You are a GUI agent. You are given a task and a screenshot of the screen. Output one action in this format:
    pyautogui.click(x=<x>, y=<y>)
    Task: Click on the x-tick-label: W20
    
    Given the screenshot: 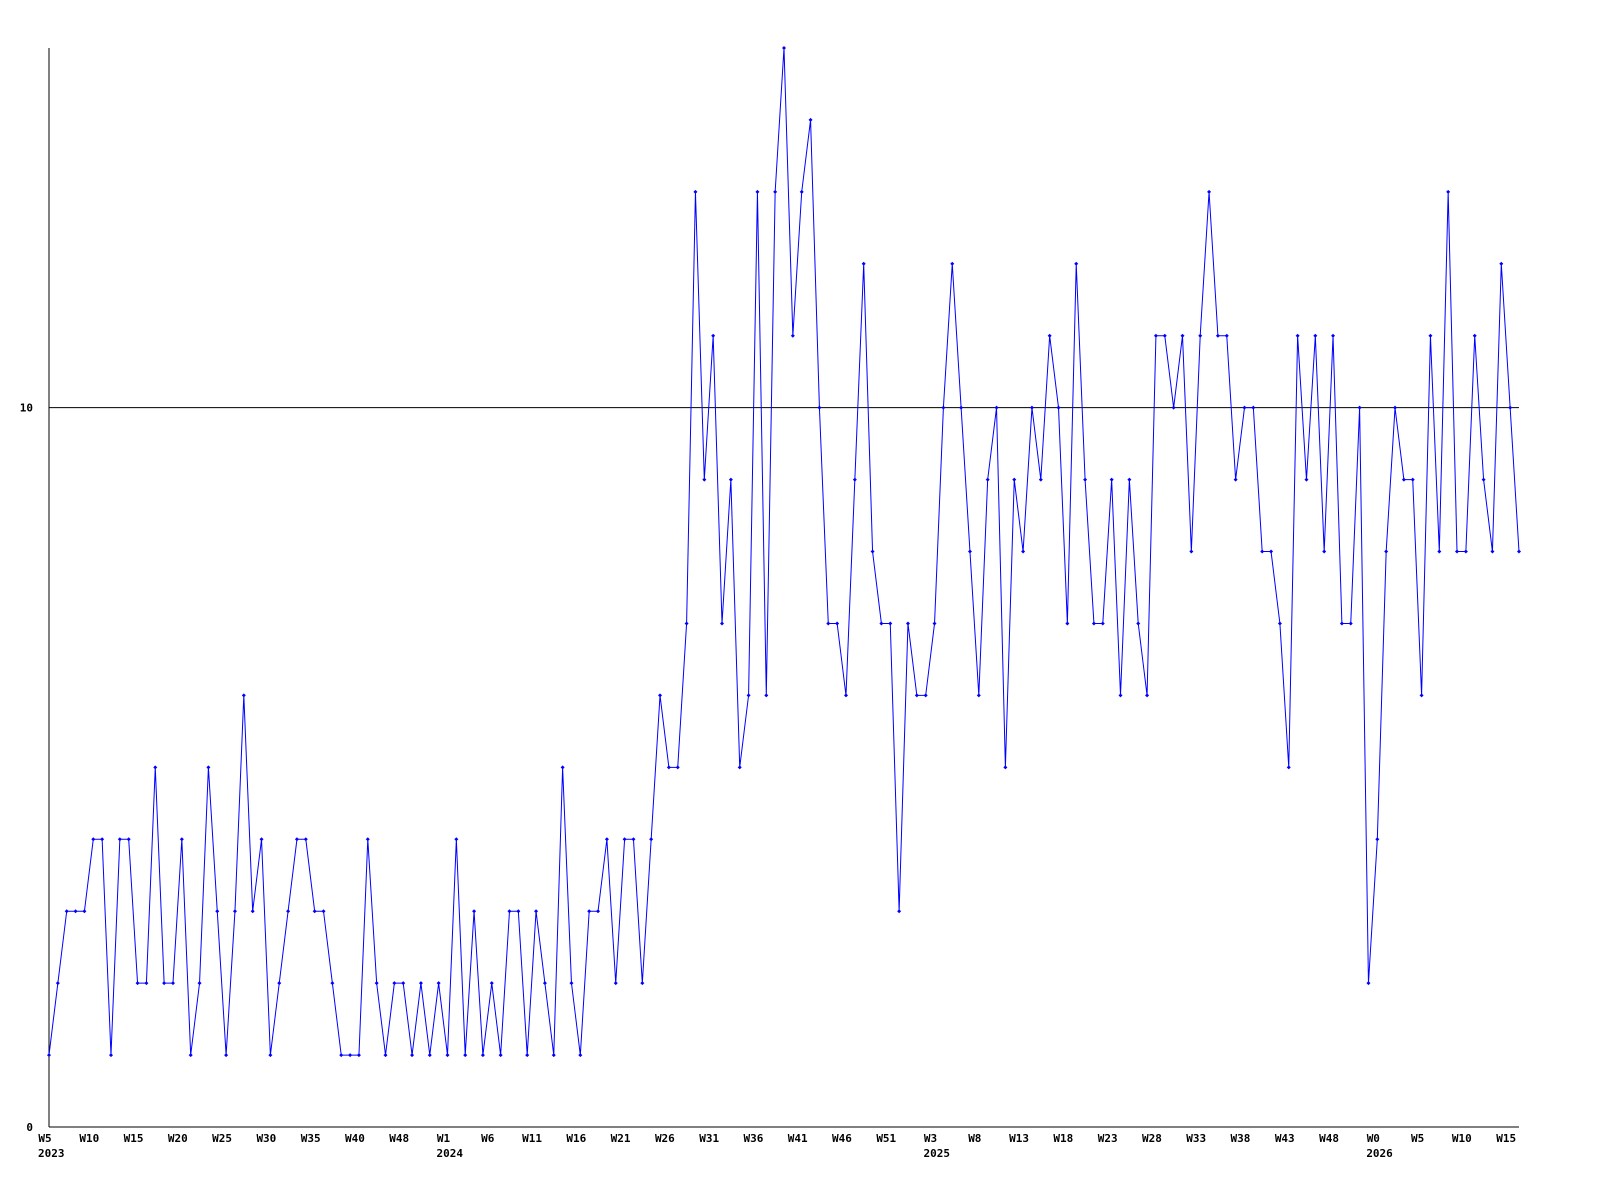 What is the action you would take?
    pyautogui.click(x=178, y=1138)
    